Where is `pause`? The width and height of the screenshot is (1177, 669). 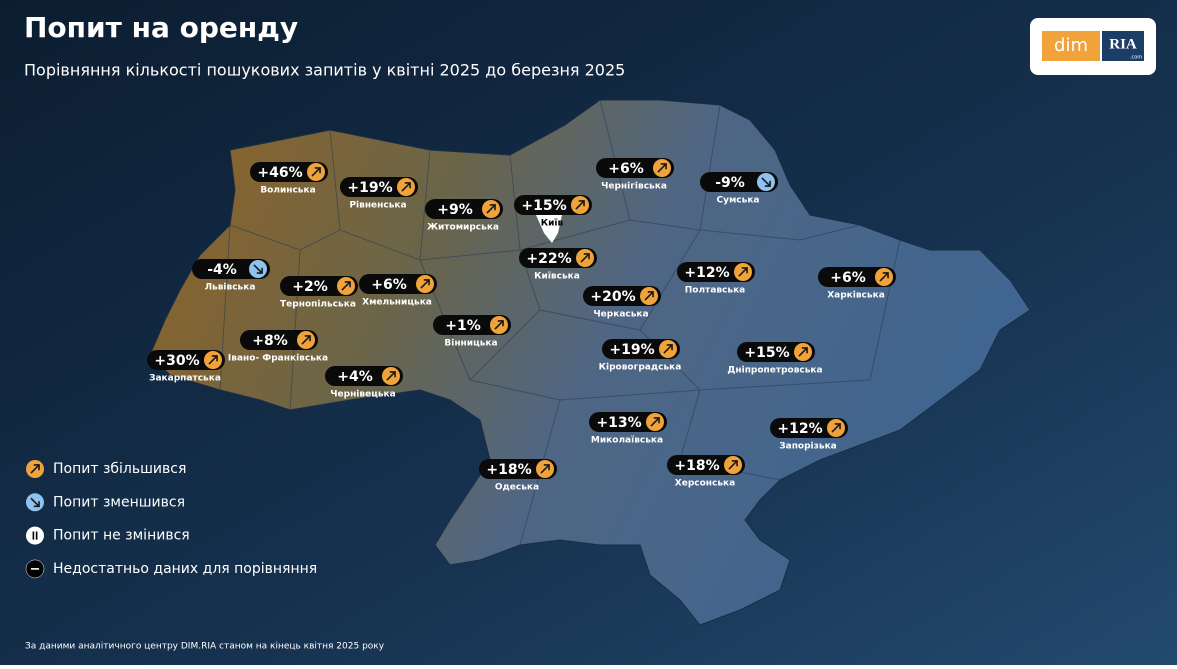 pause is located at coordinates (35, 535).